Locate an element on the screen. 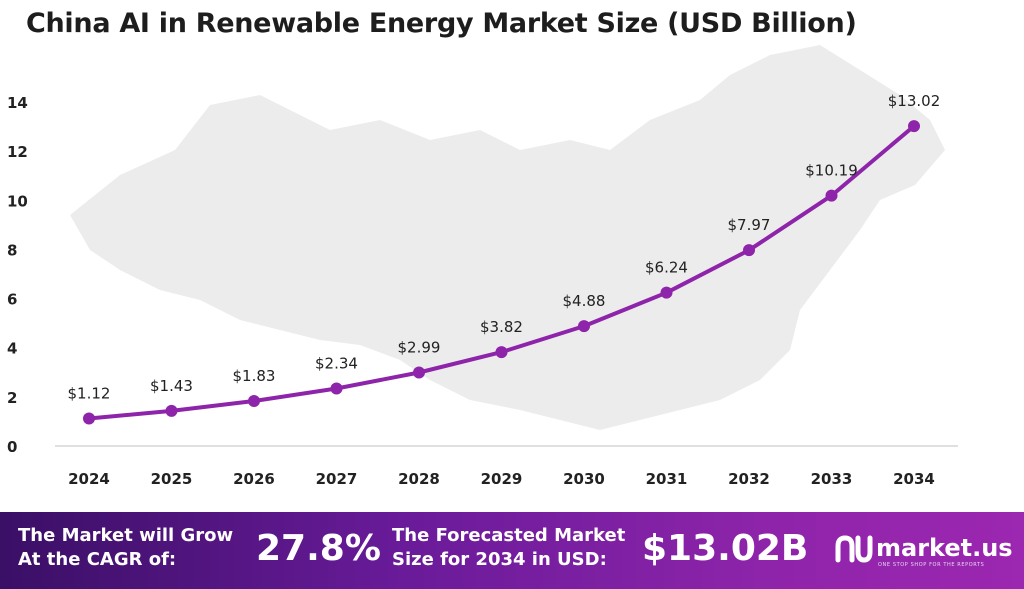  x-tick-label: 2029 is located at coordinates (502, 479).